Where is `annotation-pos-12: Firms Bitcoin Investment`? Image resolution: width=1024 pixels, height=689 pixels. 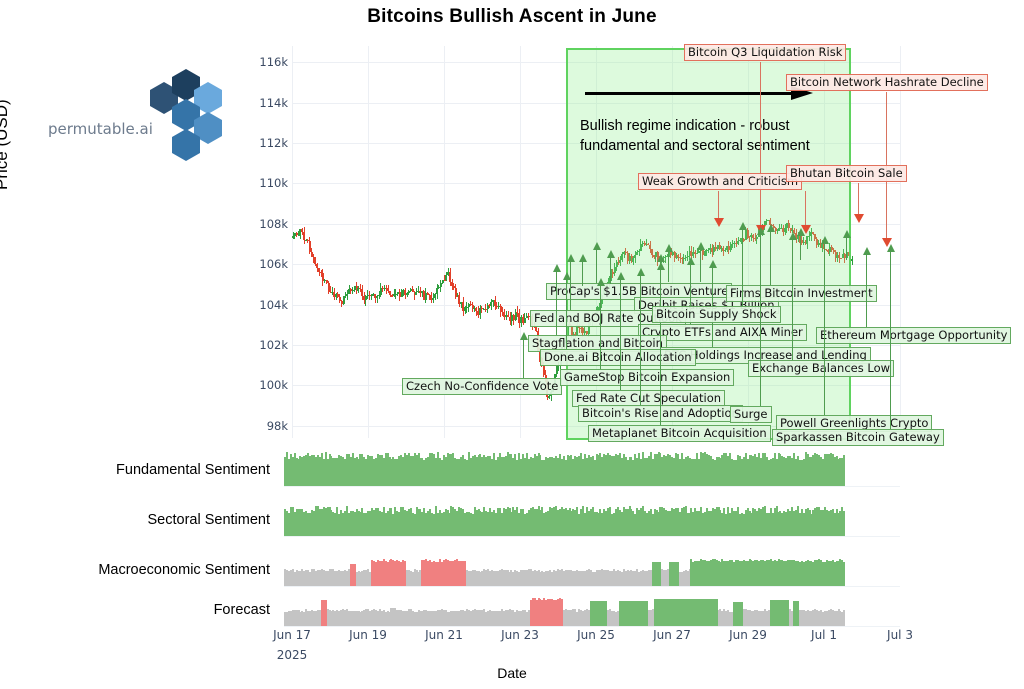
annotation-pos-12: Firms Bitcoin Investment is located at coordinates (801, 293).